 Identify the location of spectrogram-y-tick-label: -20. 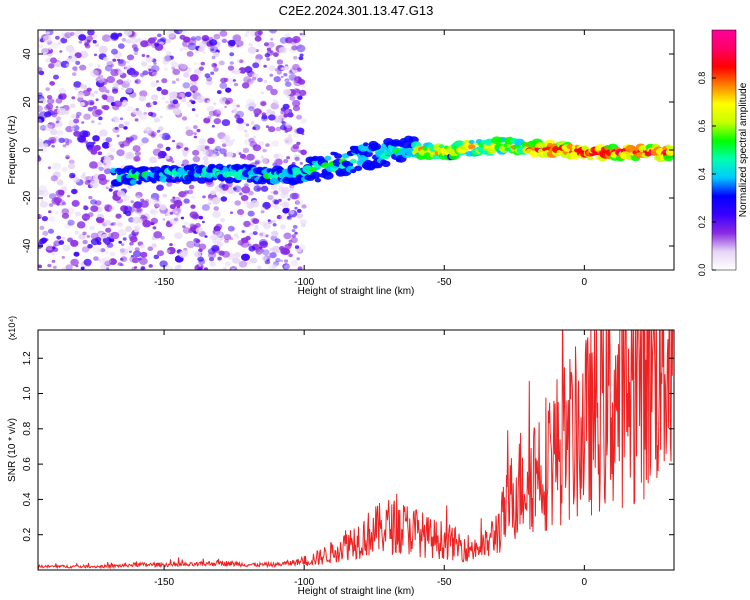
(27, 197).